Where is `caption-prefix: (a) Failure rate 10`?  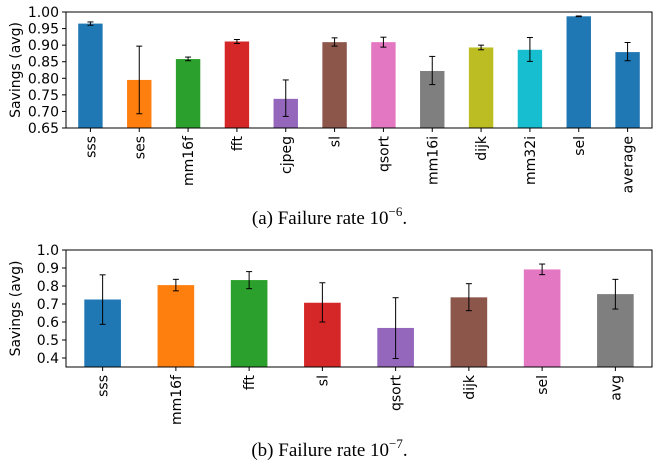 caption-prefix: (a) Failure rate 10 is located at coordinates (320, 218).